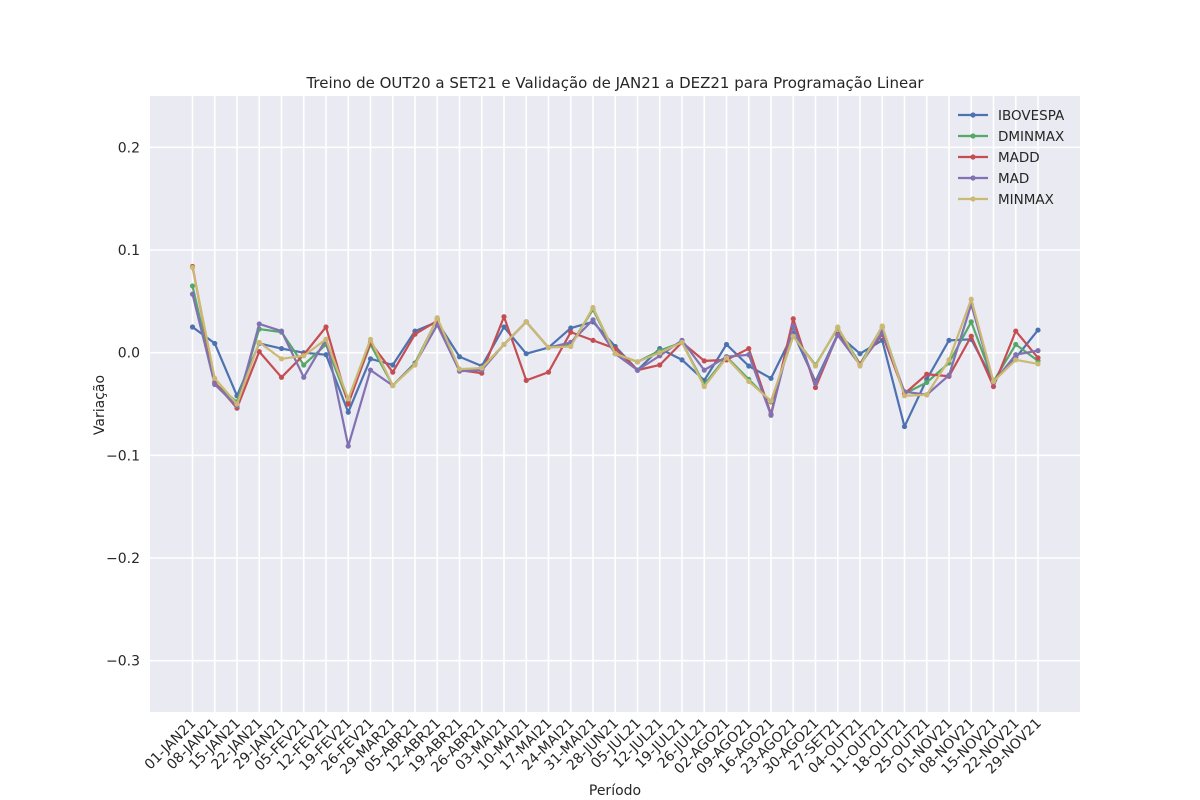 The height and width of the screenshot is (800, 1200). Describe the element at coordinates (615, 791) in the screenshot. I see `x-axis-label: Período` at that location.